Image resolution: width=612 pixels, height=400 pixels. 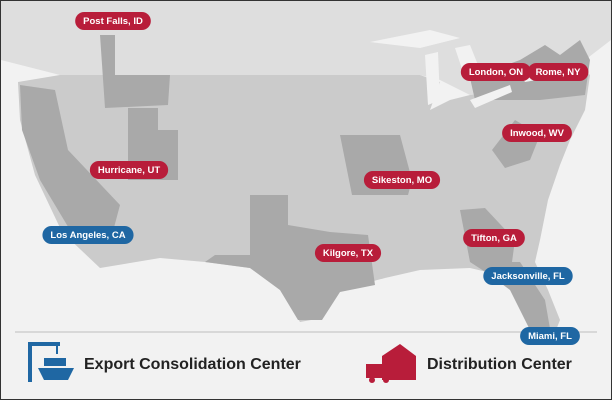 I want to click on location-label: Post Falls, ID, so click(x=113, y=21).